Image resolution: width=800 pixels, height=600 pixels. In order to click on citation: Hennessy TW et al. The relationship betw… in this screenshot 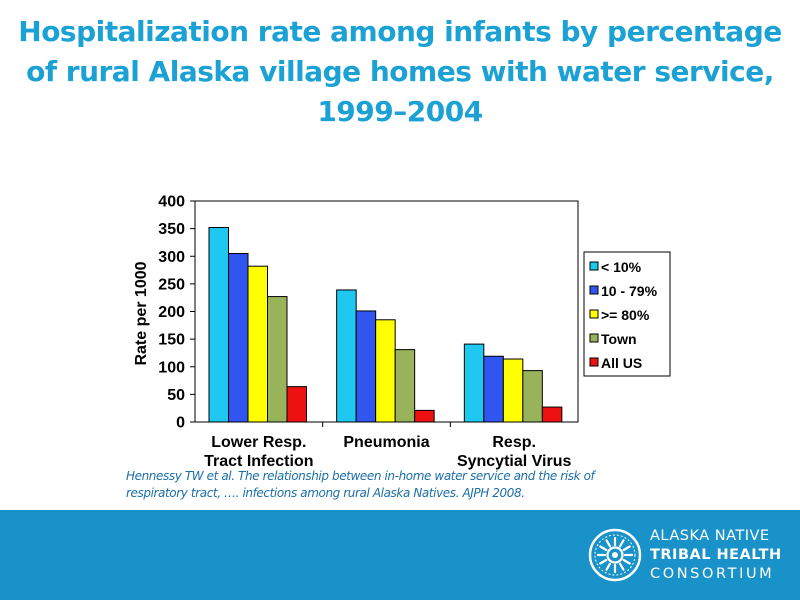, I will do `click(396, 485)`.